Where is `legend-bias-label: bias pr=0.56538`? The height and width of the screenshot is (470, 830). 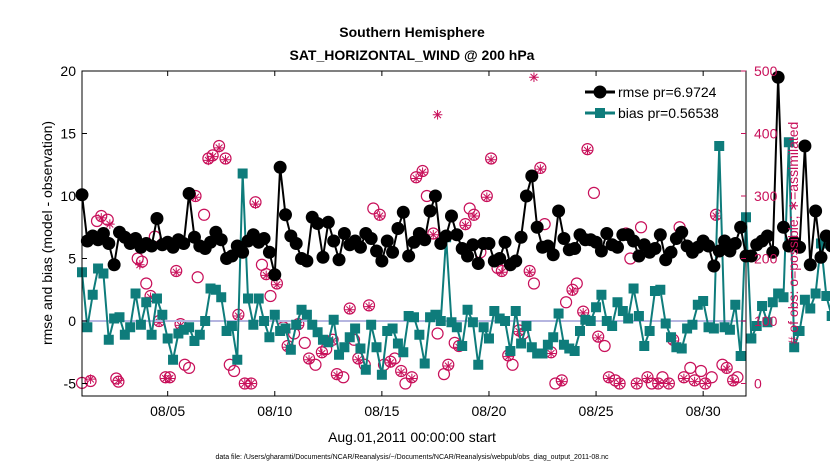
legend-bias-label: bias pr=0.56538 is located at coordinates (668, 113).